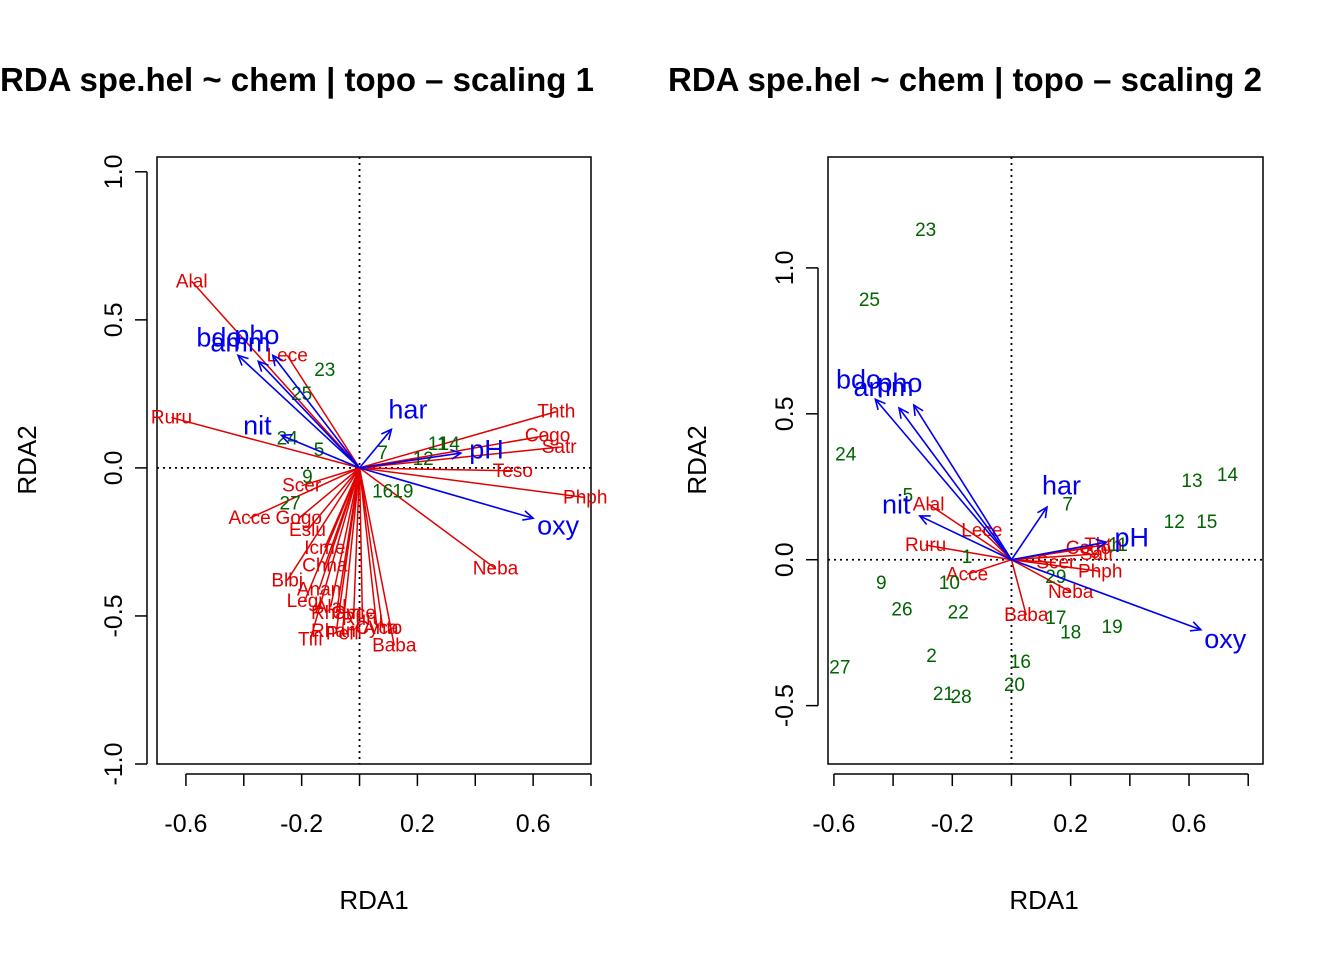  What do you see at coordinates (249, 518) in the screenshot?
I see `species-label: Acce` at bounding box center [249, 518].